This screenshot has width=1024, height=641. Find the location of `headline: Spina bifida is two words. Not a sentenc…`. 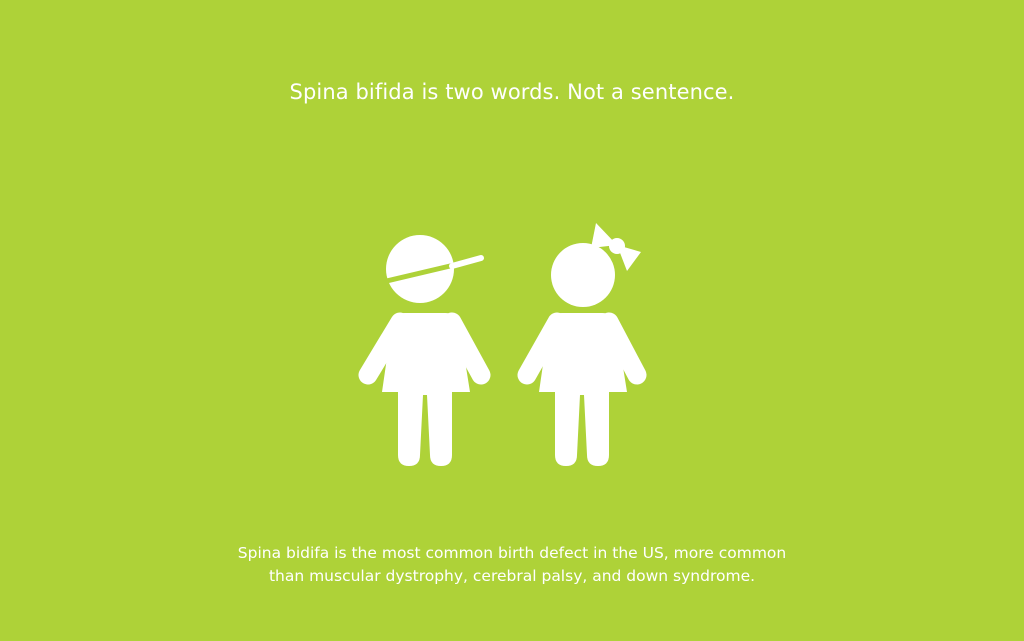

headline: Spina bifida is two words. Not a sentenc… is located at coordinates (512, 92).